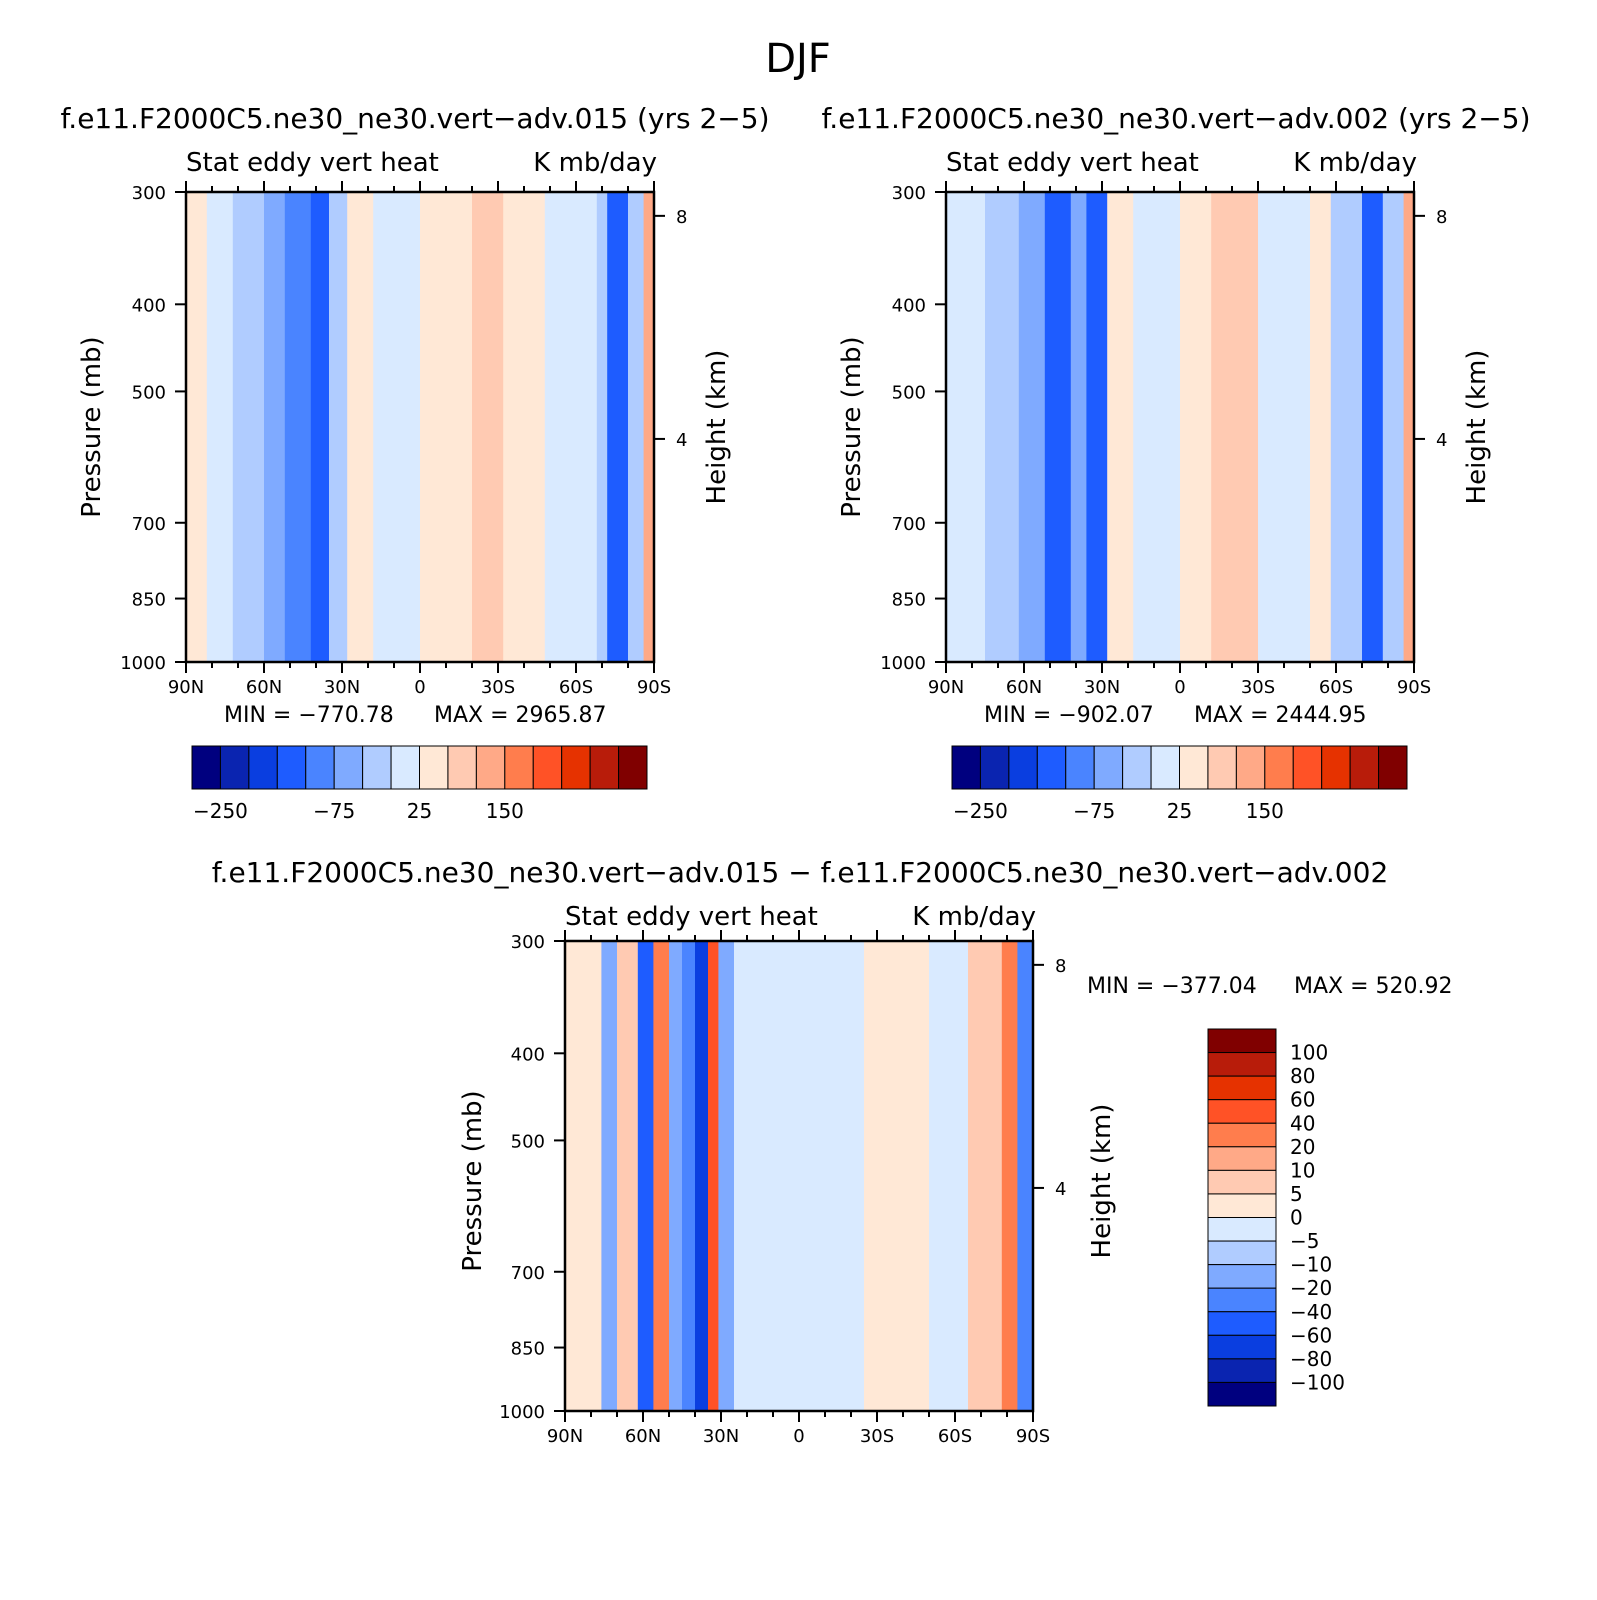 The height and width of the screenshot is (1600, 1597). I want to click on panel-3-y2label: Height (km), so click(1102, 1181).